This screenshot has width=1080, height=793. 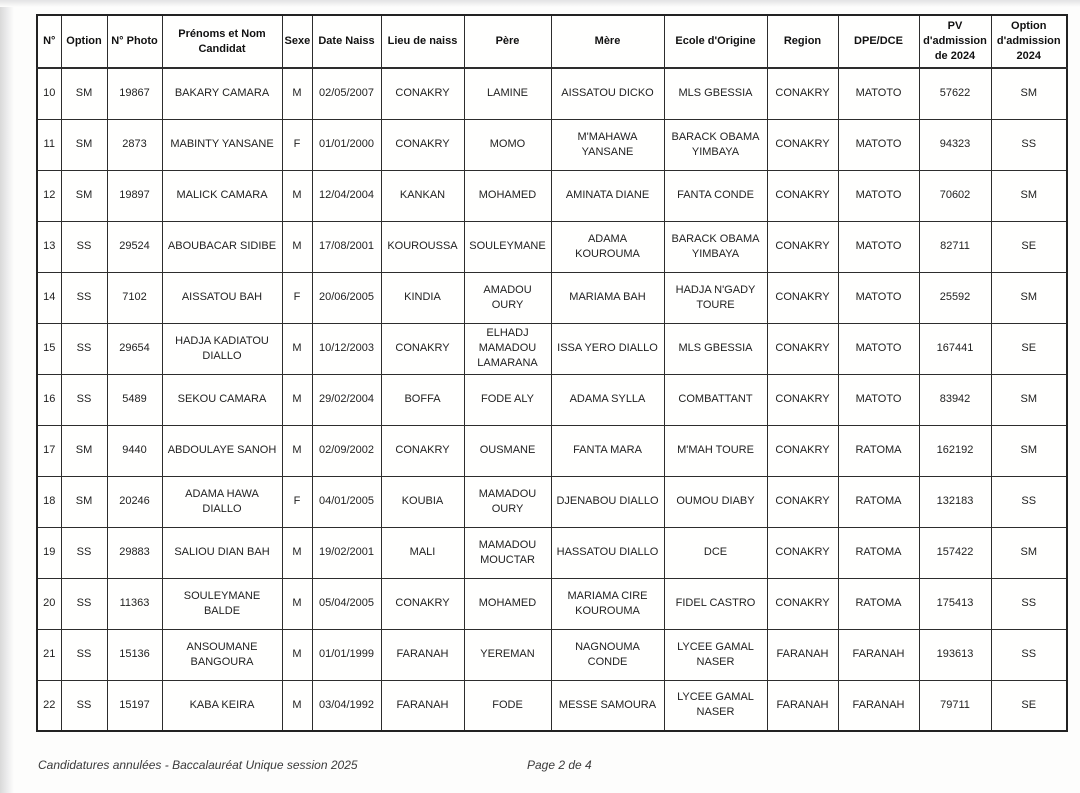 I want to click on cell-father: FODE, so click(x=507, y=705).